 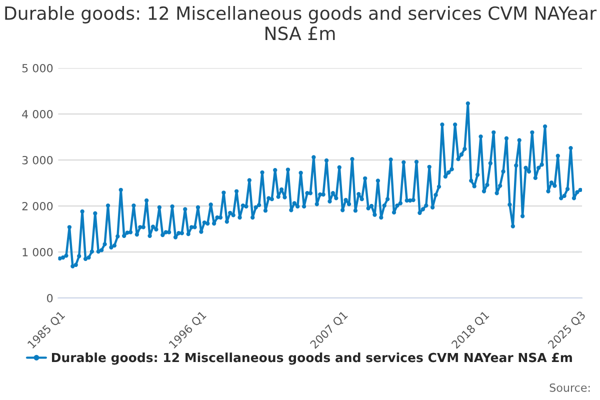 What do you see at coordinates (570, 387) in the screenshot?
I see `source-note: Source:` at bounding box center [570, 387].